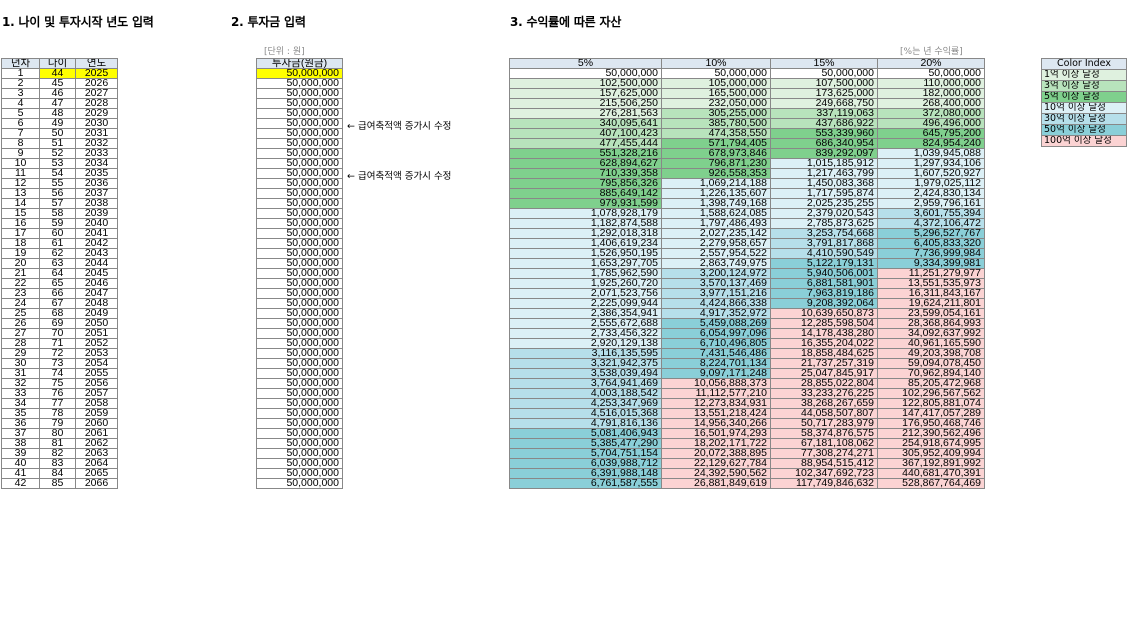 The image size is (1129, 637). Describe the element at coordinates (824, 453) in the screenshot. I see `asset-15pct-cell: 77,308,274,271` at that location.